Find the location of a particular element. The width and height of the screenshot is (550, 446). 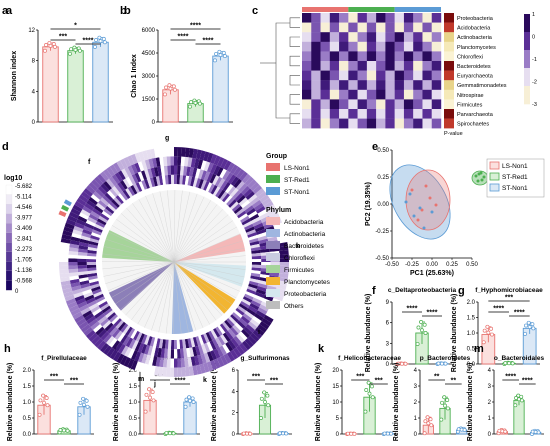

panel-label-k: k is located at coordinates (321, 349).